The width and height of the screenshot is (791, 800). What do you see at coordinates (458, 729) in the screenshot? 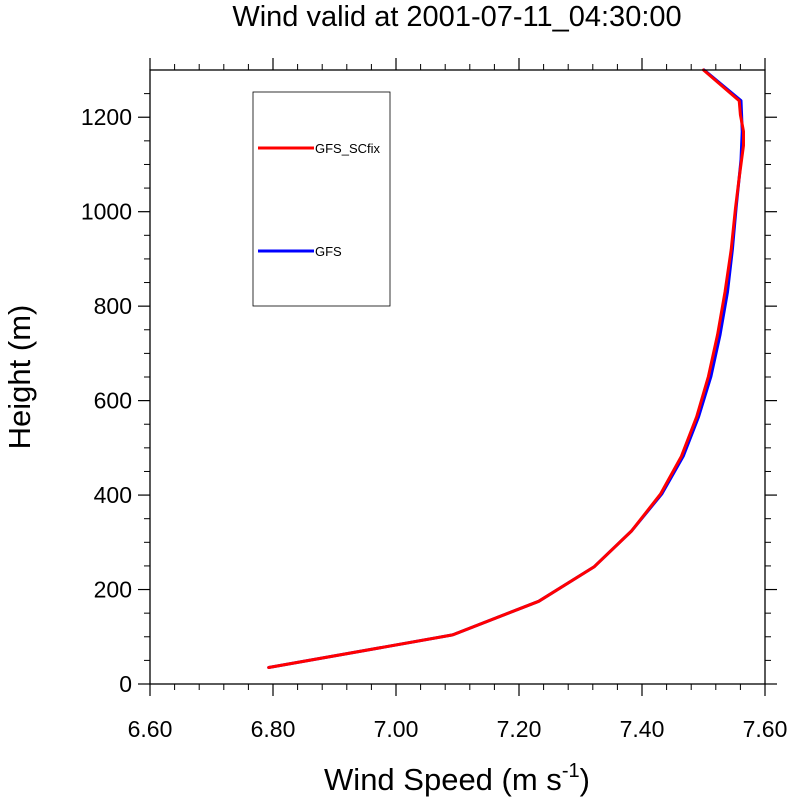
I see `x-tick-labels: 6.60 6.80 7.00 7.20 7.40 7.60` at bounding box center [458, 729].